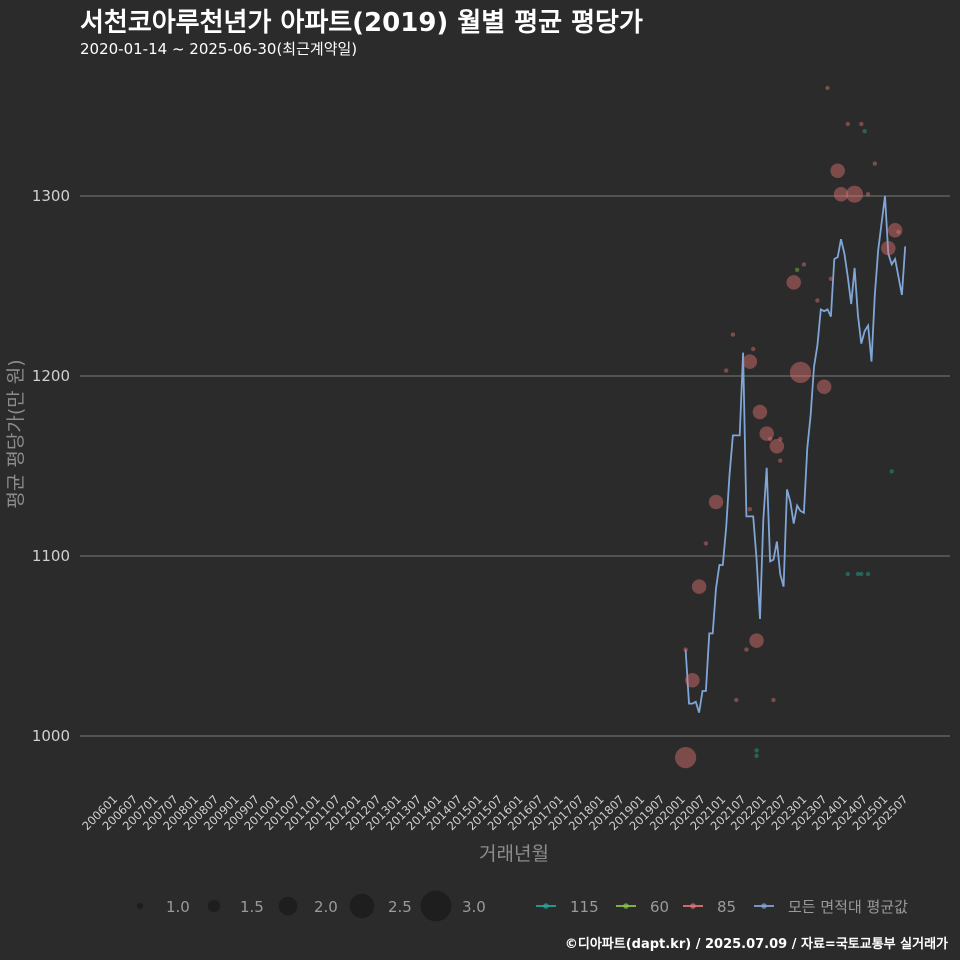 Image resolution: width=960 pixels, height=960 pixels. What do you see at coordinates (51, 556) in the screenshot?
I see `y-tick-label: 1100` at bounding box center [51, 556].